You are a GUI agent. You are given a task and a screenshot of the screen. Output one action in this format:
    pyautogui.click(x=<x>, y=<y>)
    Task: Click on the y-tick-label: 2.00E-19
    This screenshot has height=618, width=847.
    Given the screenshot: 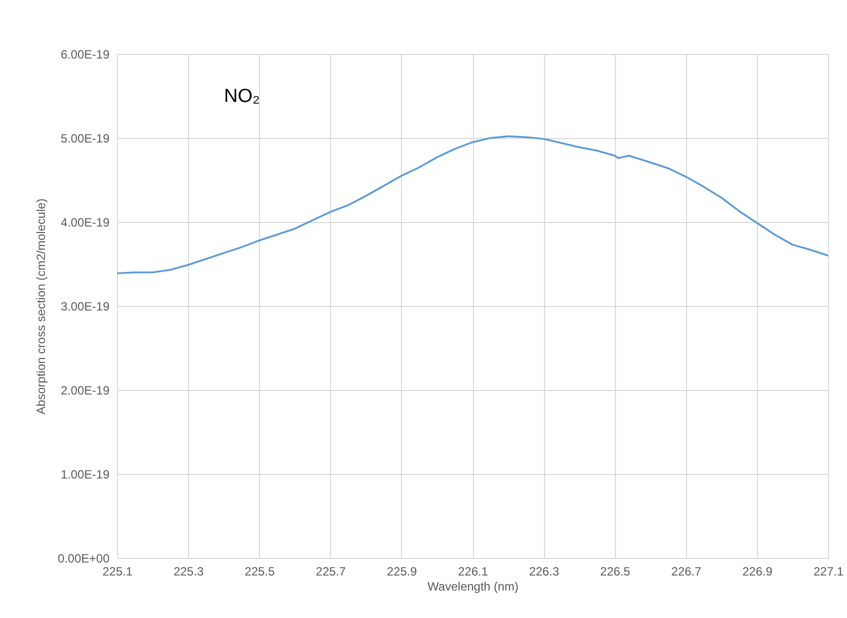 What is the action you would take?
    pyautogui.click(x=85, y=391)
    